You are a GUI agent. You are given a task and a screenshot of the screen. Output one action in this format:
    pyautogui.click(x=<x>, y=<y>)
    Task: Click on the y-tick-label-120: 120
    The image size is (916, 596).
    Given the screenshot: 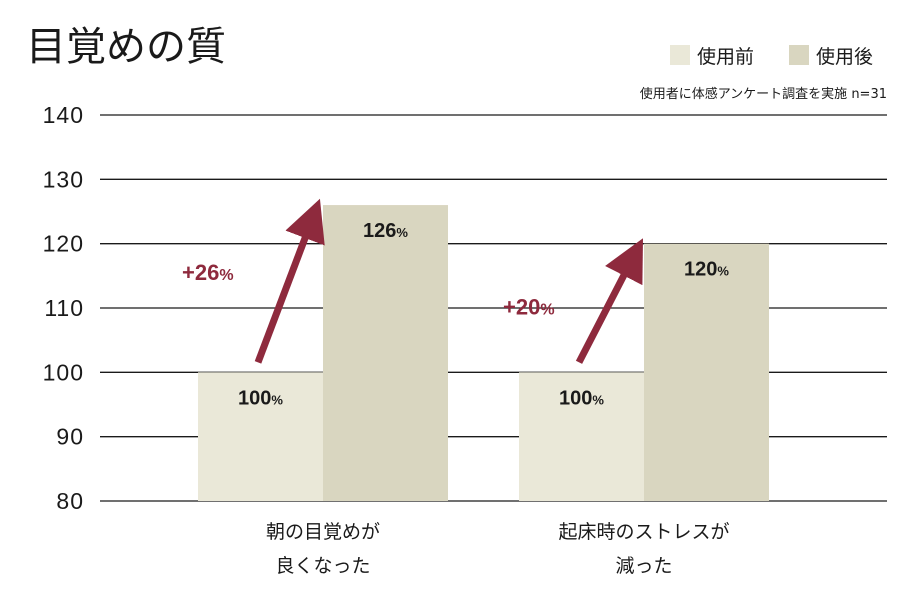 What is the action you would take?
    pyautogui.click(x=63, y=244)
    